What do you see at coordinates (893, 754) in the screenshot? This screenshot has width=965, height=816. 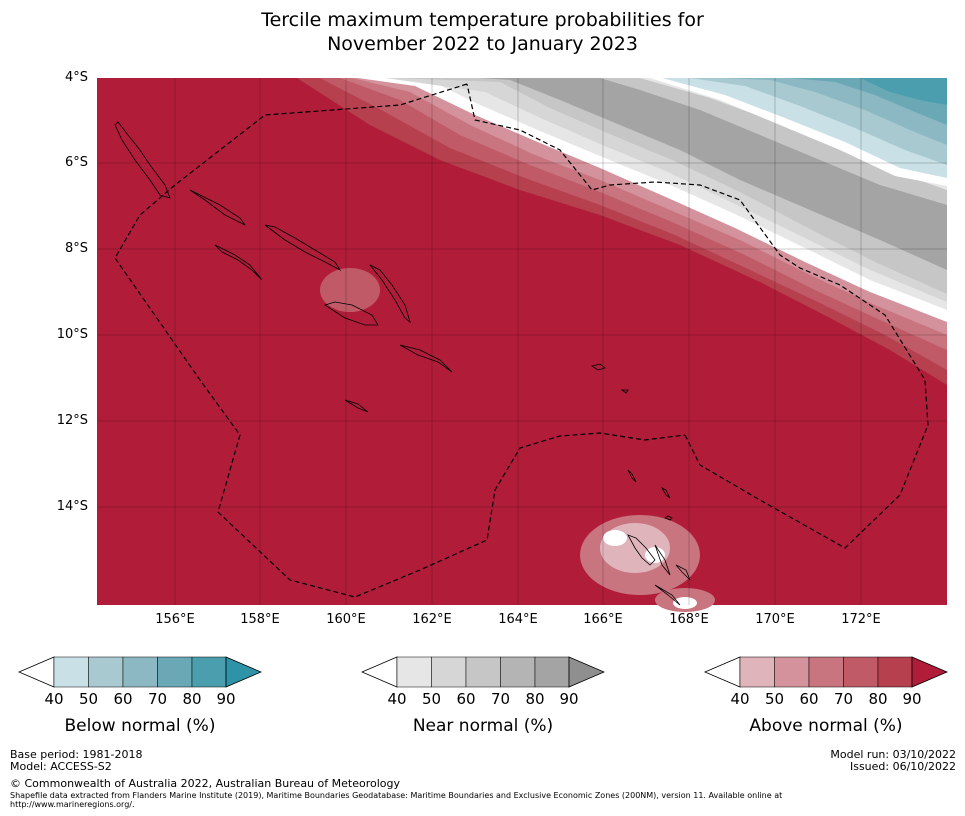 I see `model-run: Model run: 03/10/2022` at bounding box center [893, 754].